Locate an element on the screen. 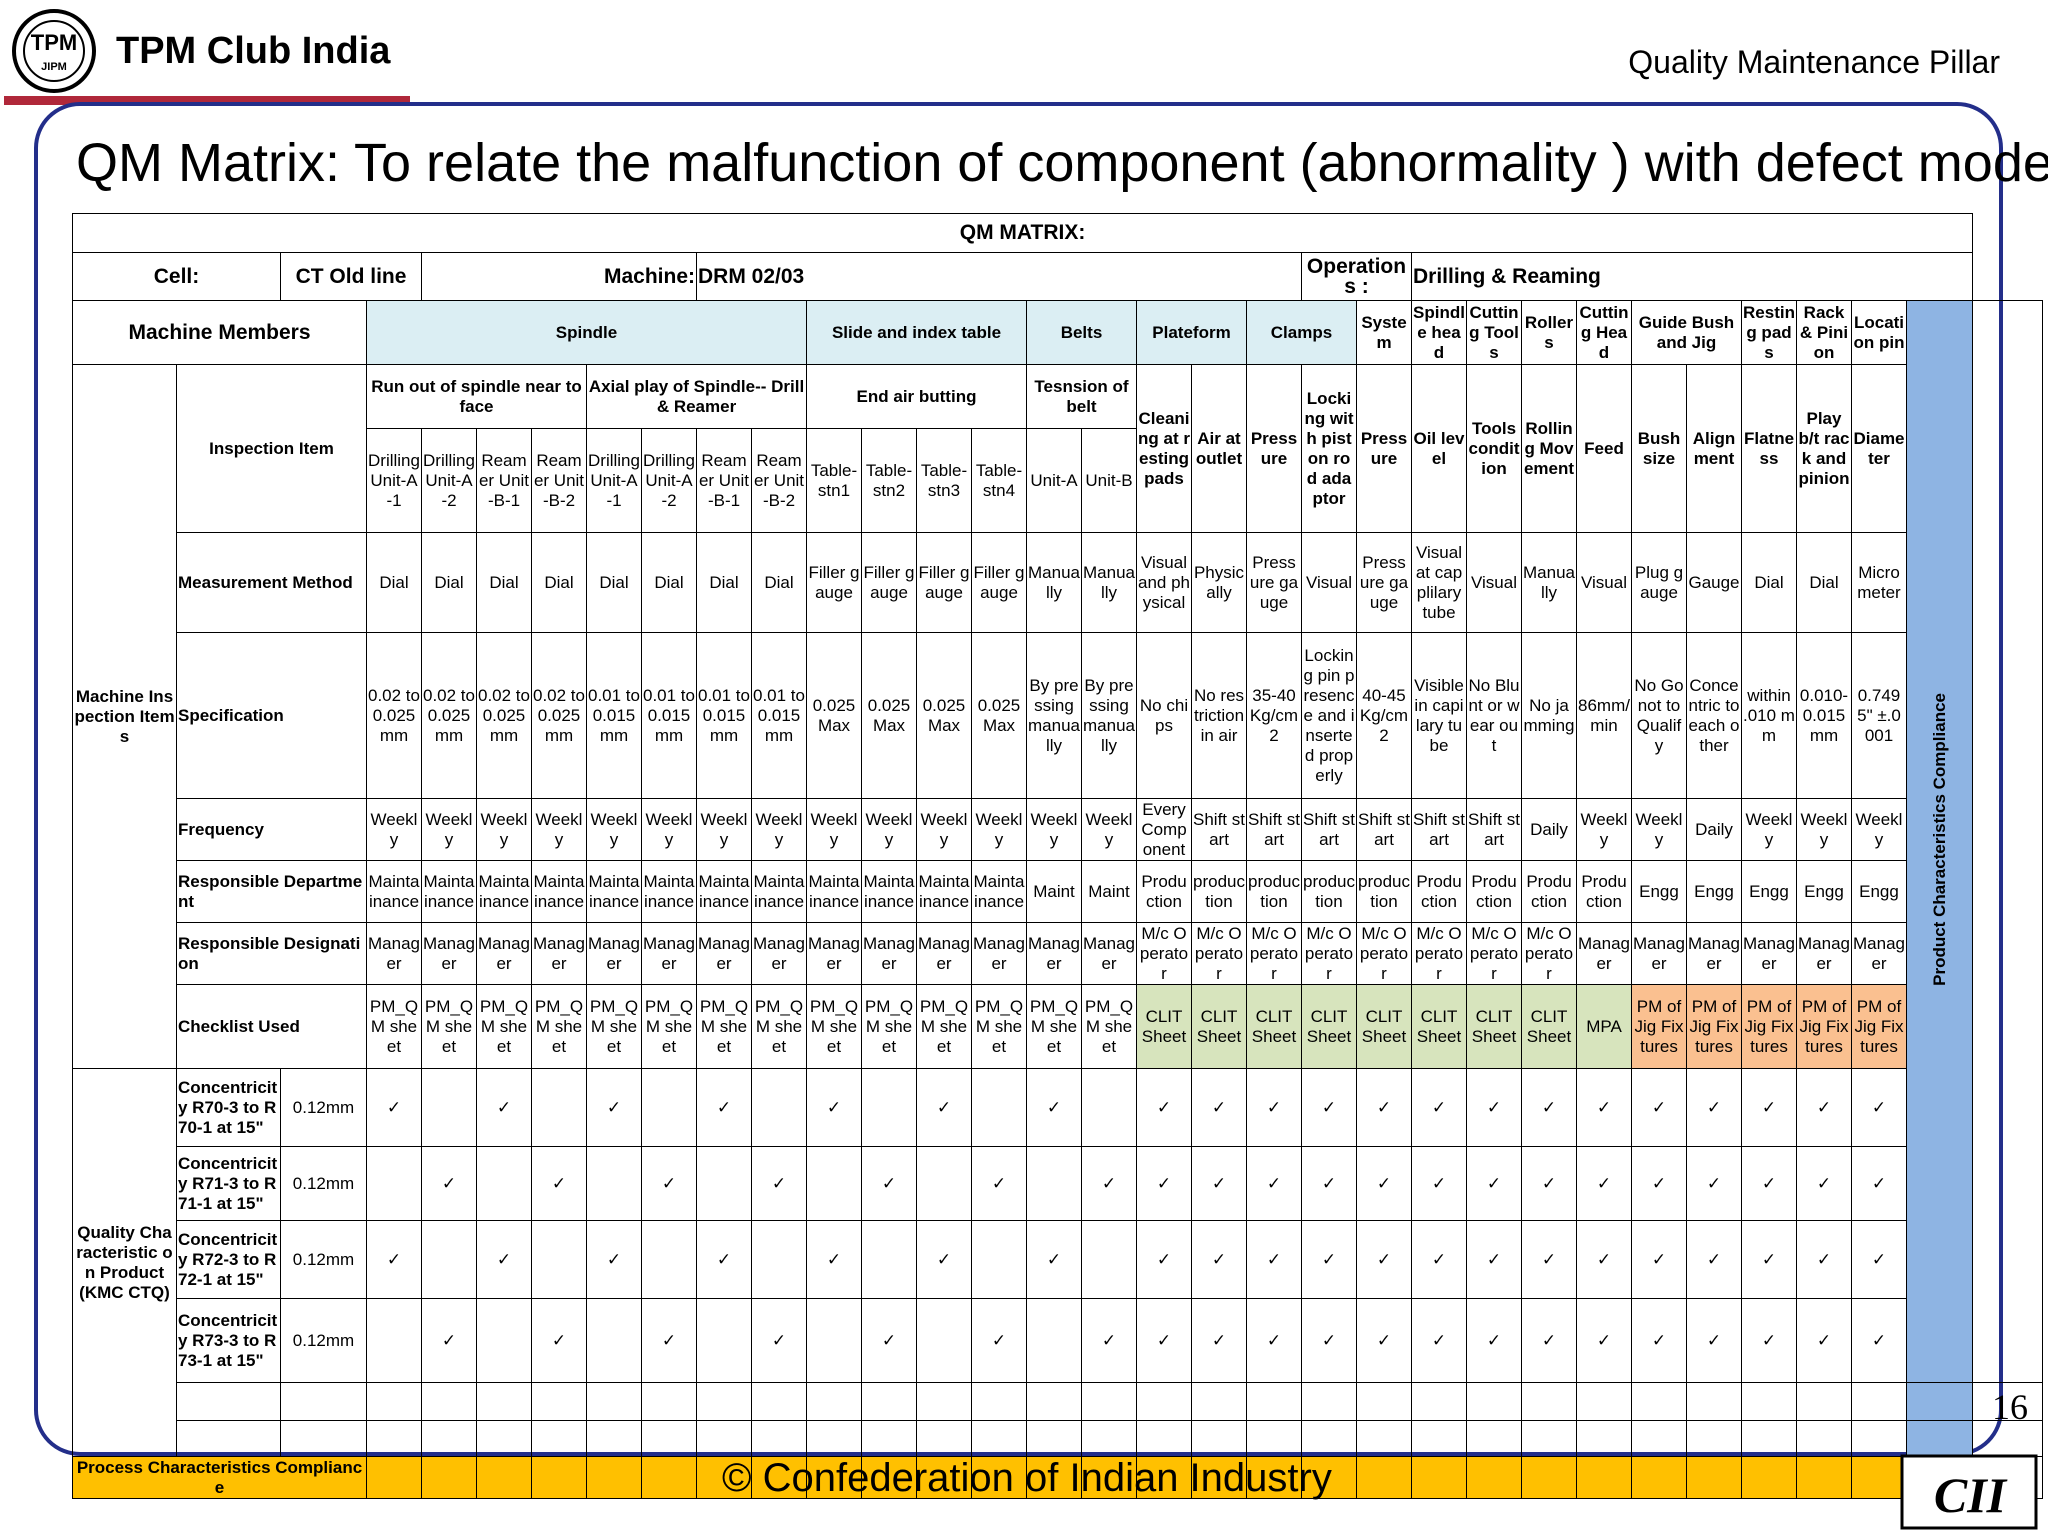 The height and width of the screenshot is (1537, 2048). frequency-cell: Daily is located at coordinates (1714, 829).